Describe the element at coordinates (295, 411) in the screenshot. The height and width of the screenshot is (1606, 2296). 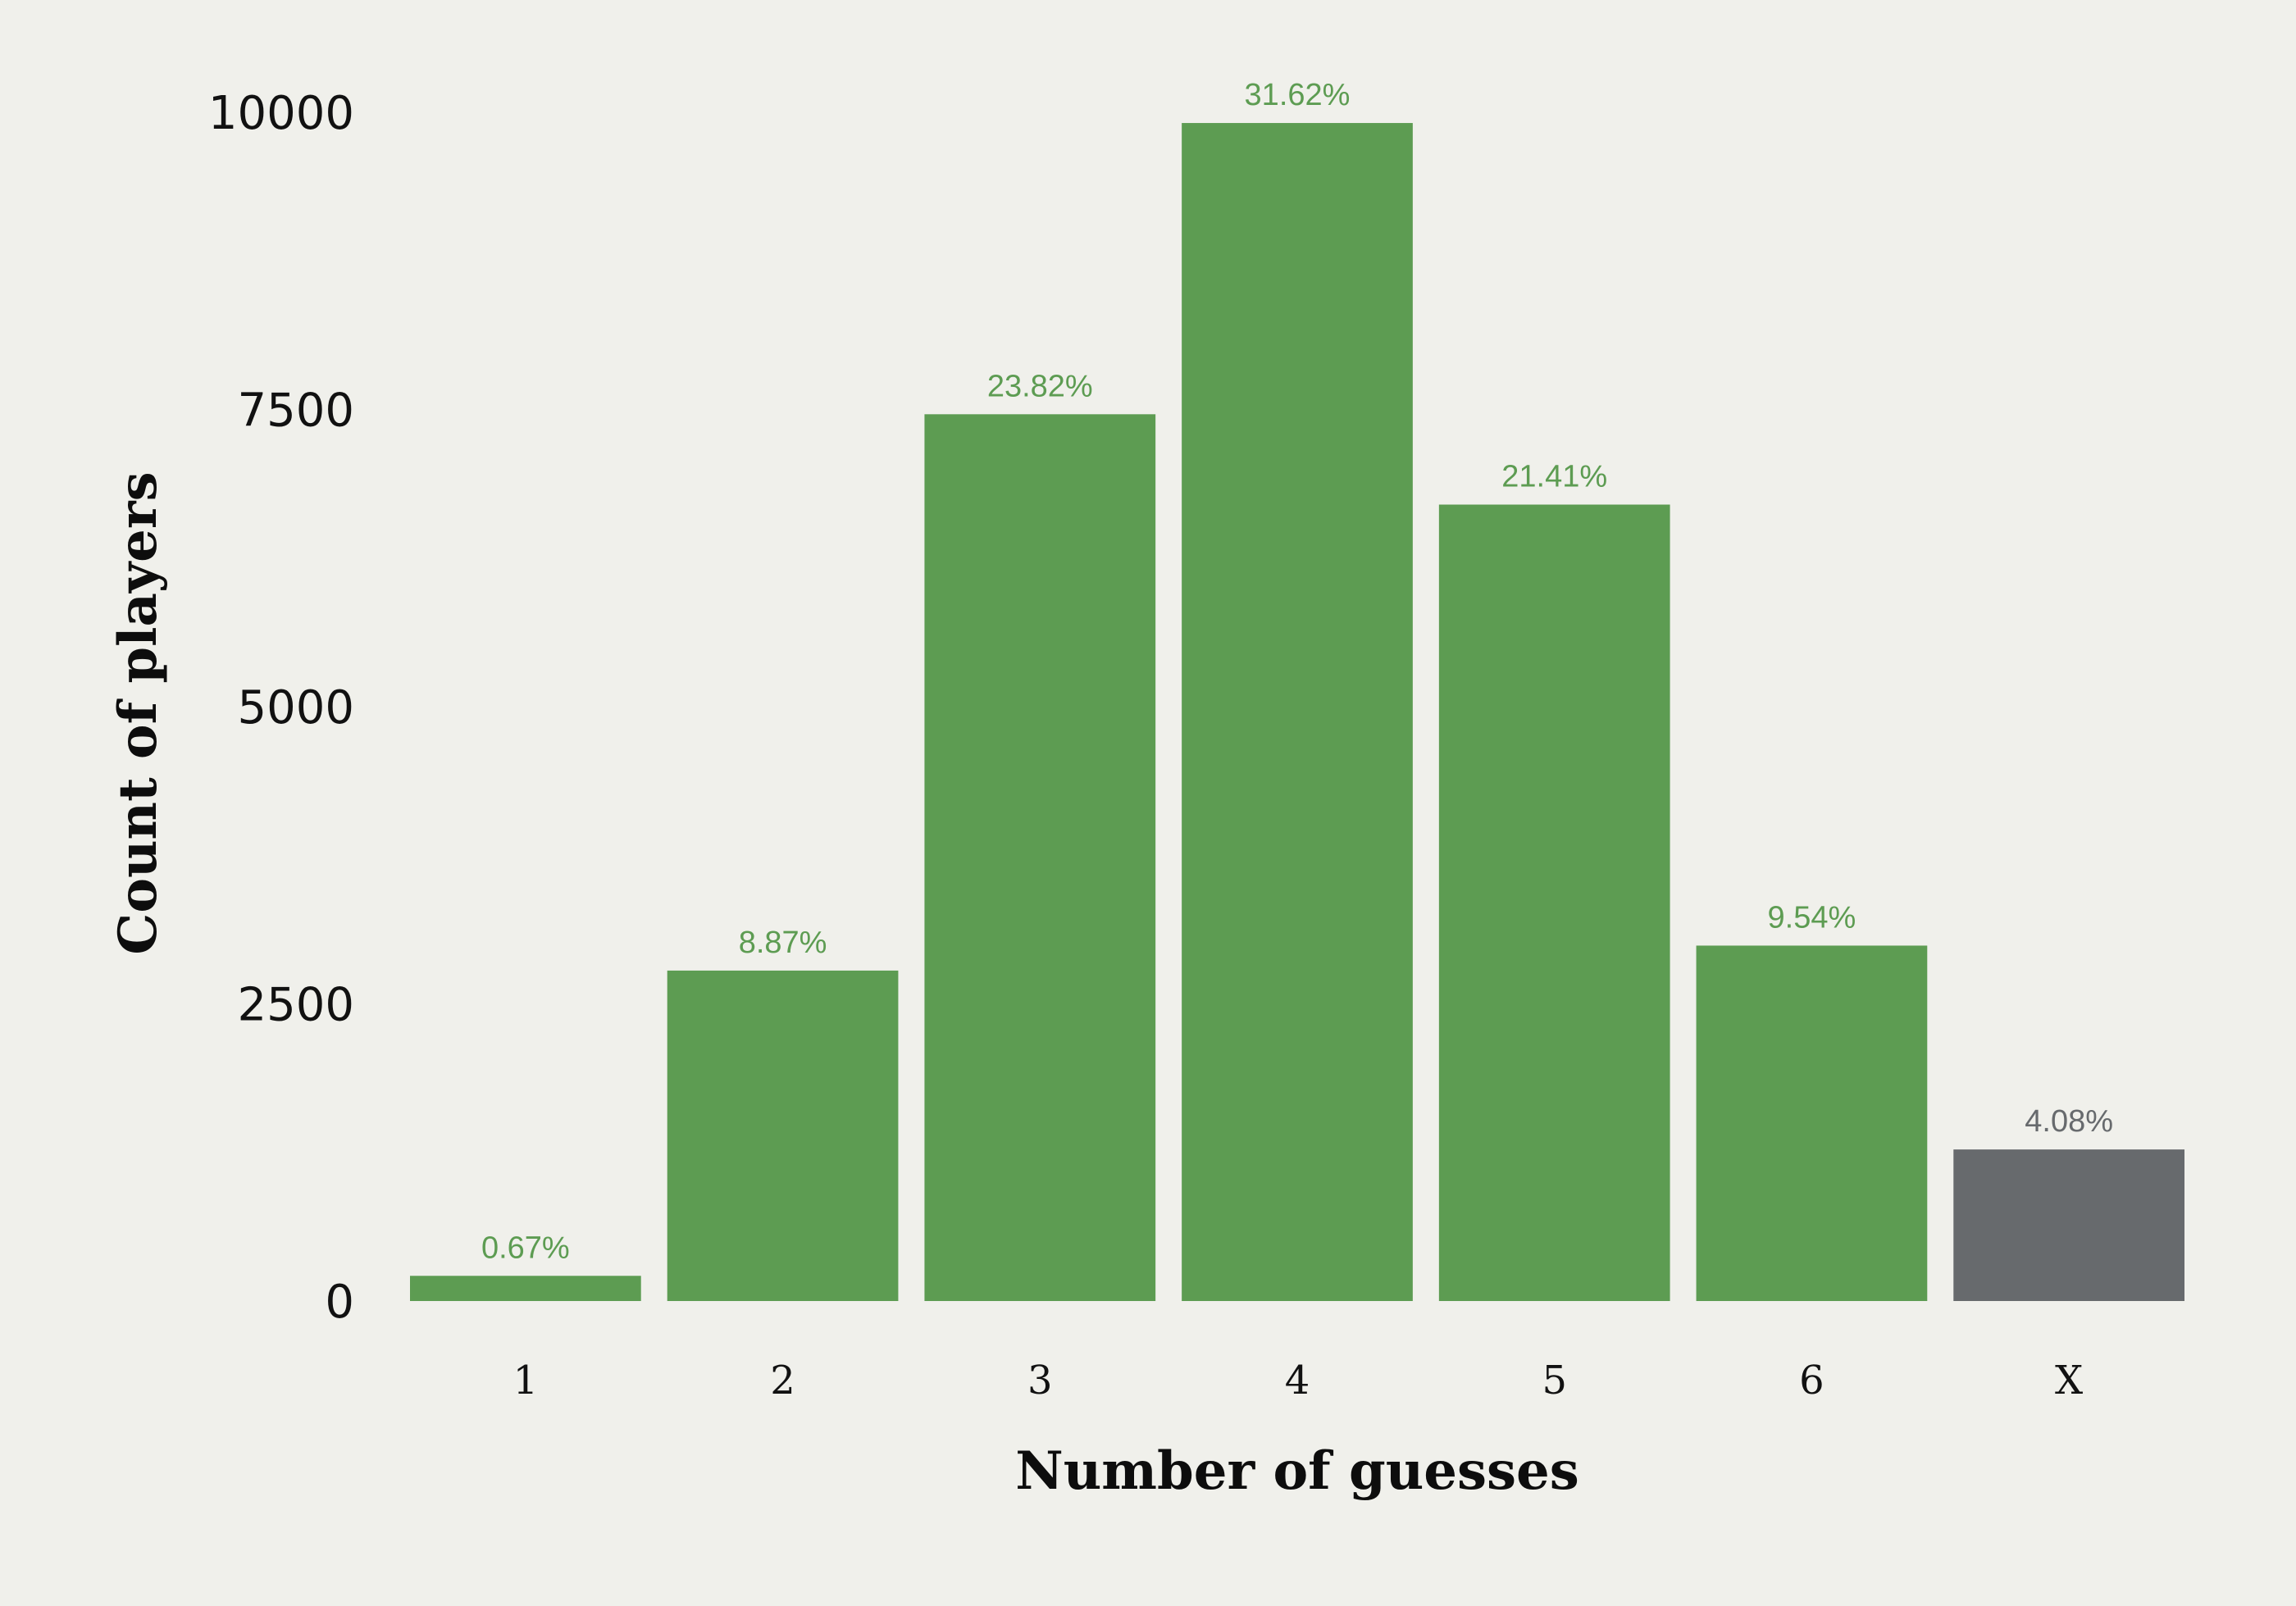
I see `y-tick-label: 7500` at that location.